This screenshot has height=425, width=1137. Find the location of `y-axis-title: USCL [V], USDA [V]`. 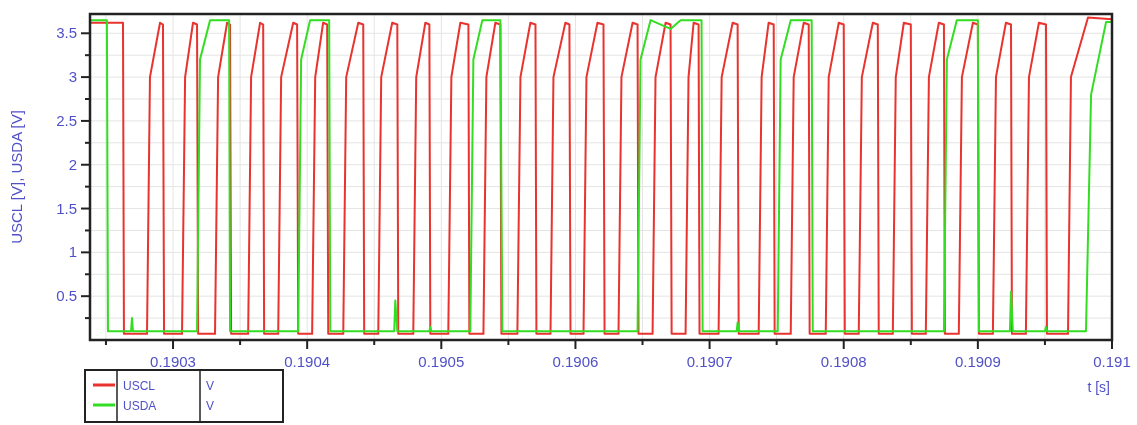

y-axis-title: USCL [V], USDA [V] is located at coordinates (16, 177).